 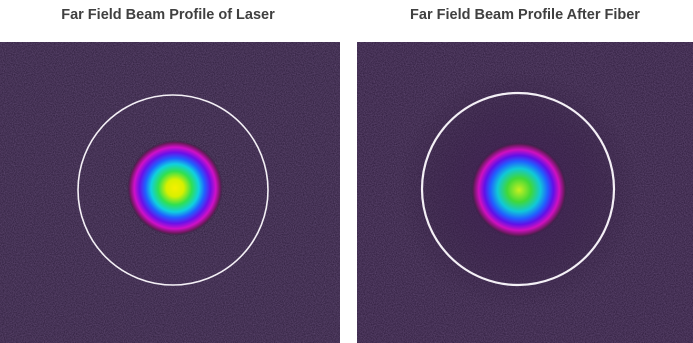 What do you see at coordinates (168, 15) in the screenshot?
I see `panel-title: Far Field Beam Profile of Laser` at bounding box center [168, 15].